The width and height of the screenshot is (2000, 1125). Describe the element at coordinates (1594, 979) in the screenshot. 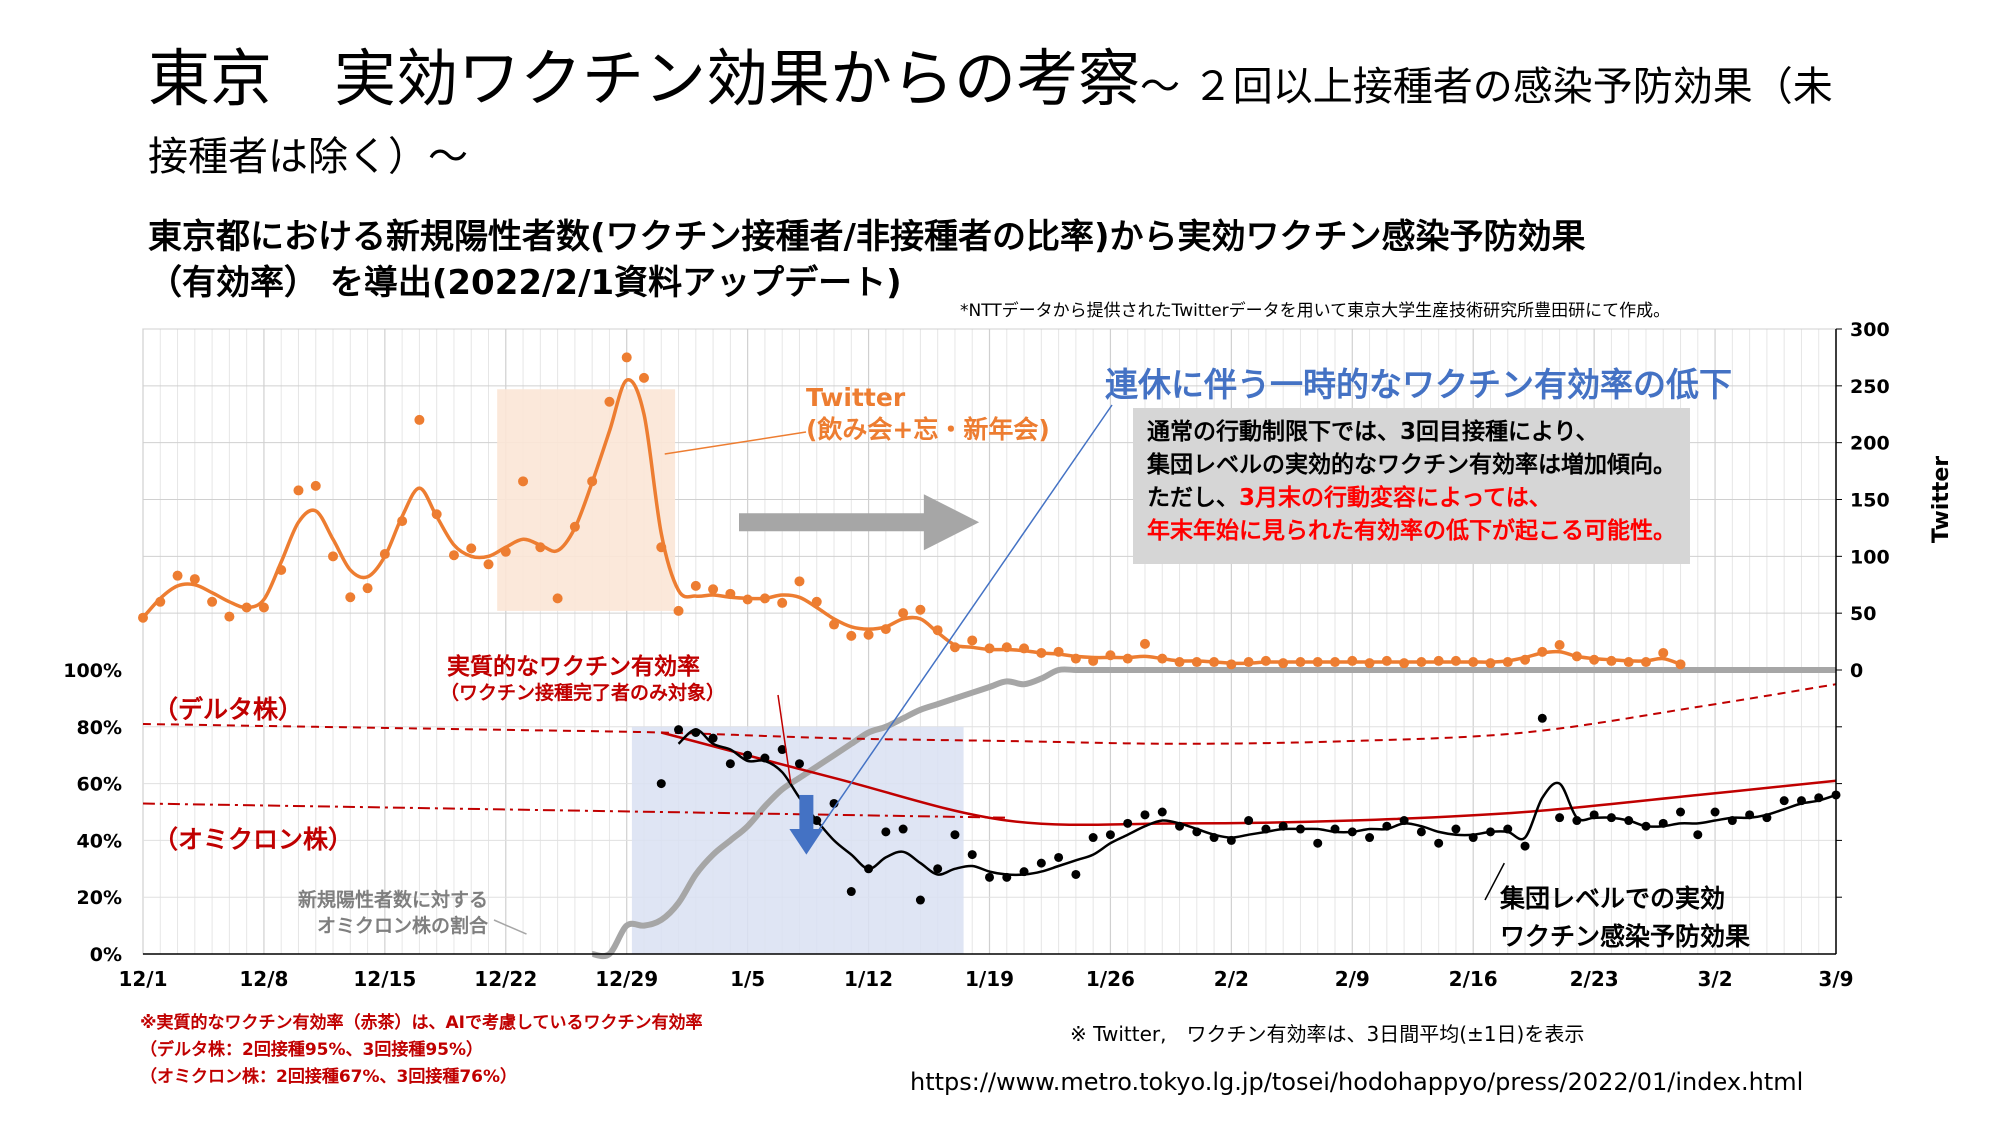

I see `x-tick-label: 2/23` at that location.